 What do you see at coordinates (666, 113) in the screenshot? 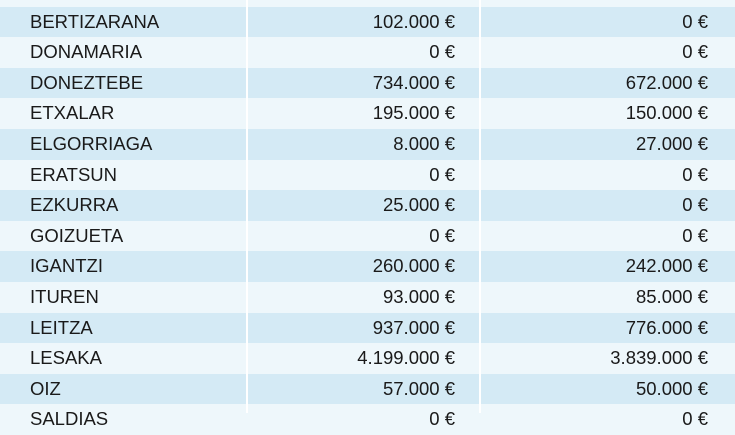
I see `amount: 150.000 €` at bounding box center [666, 113].